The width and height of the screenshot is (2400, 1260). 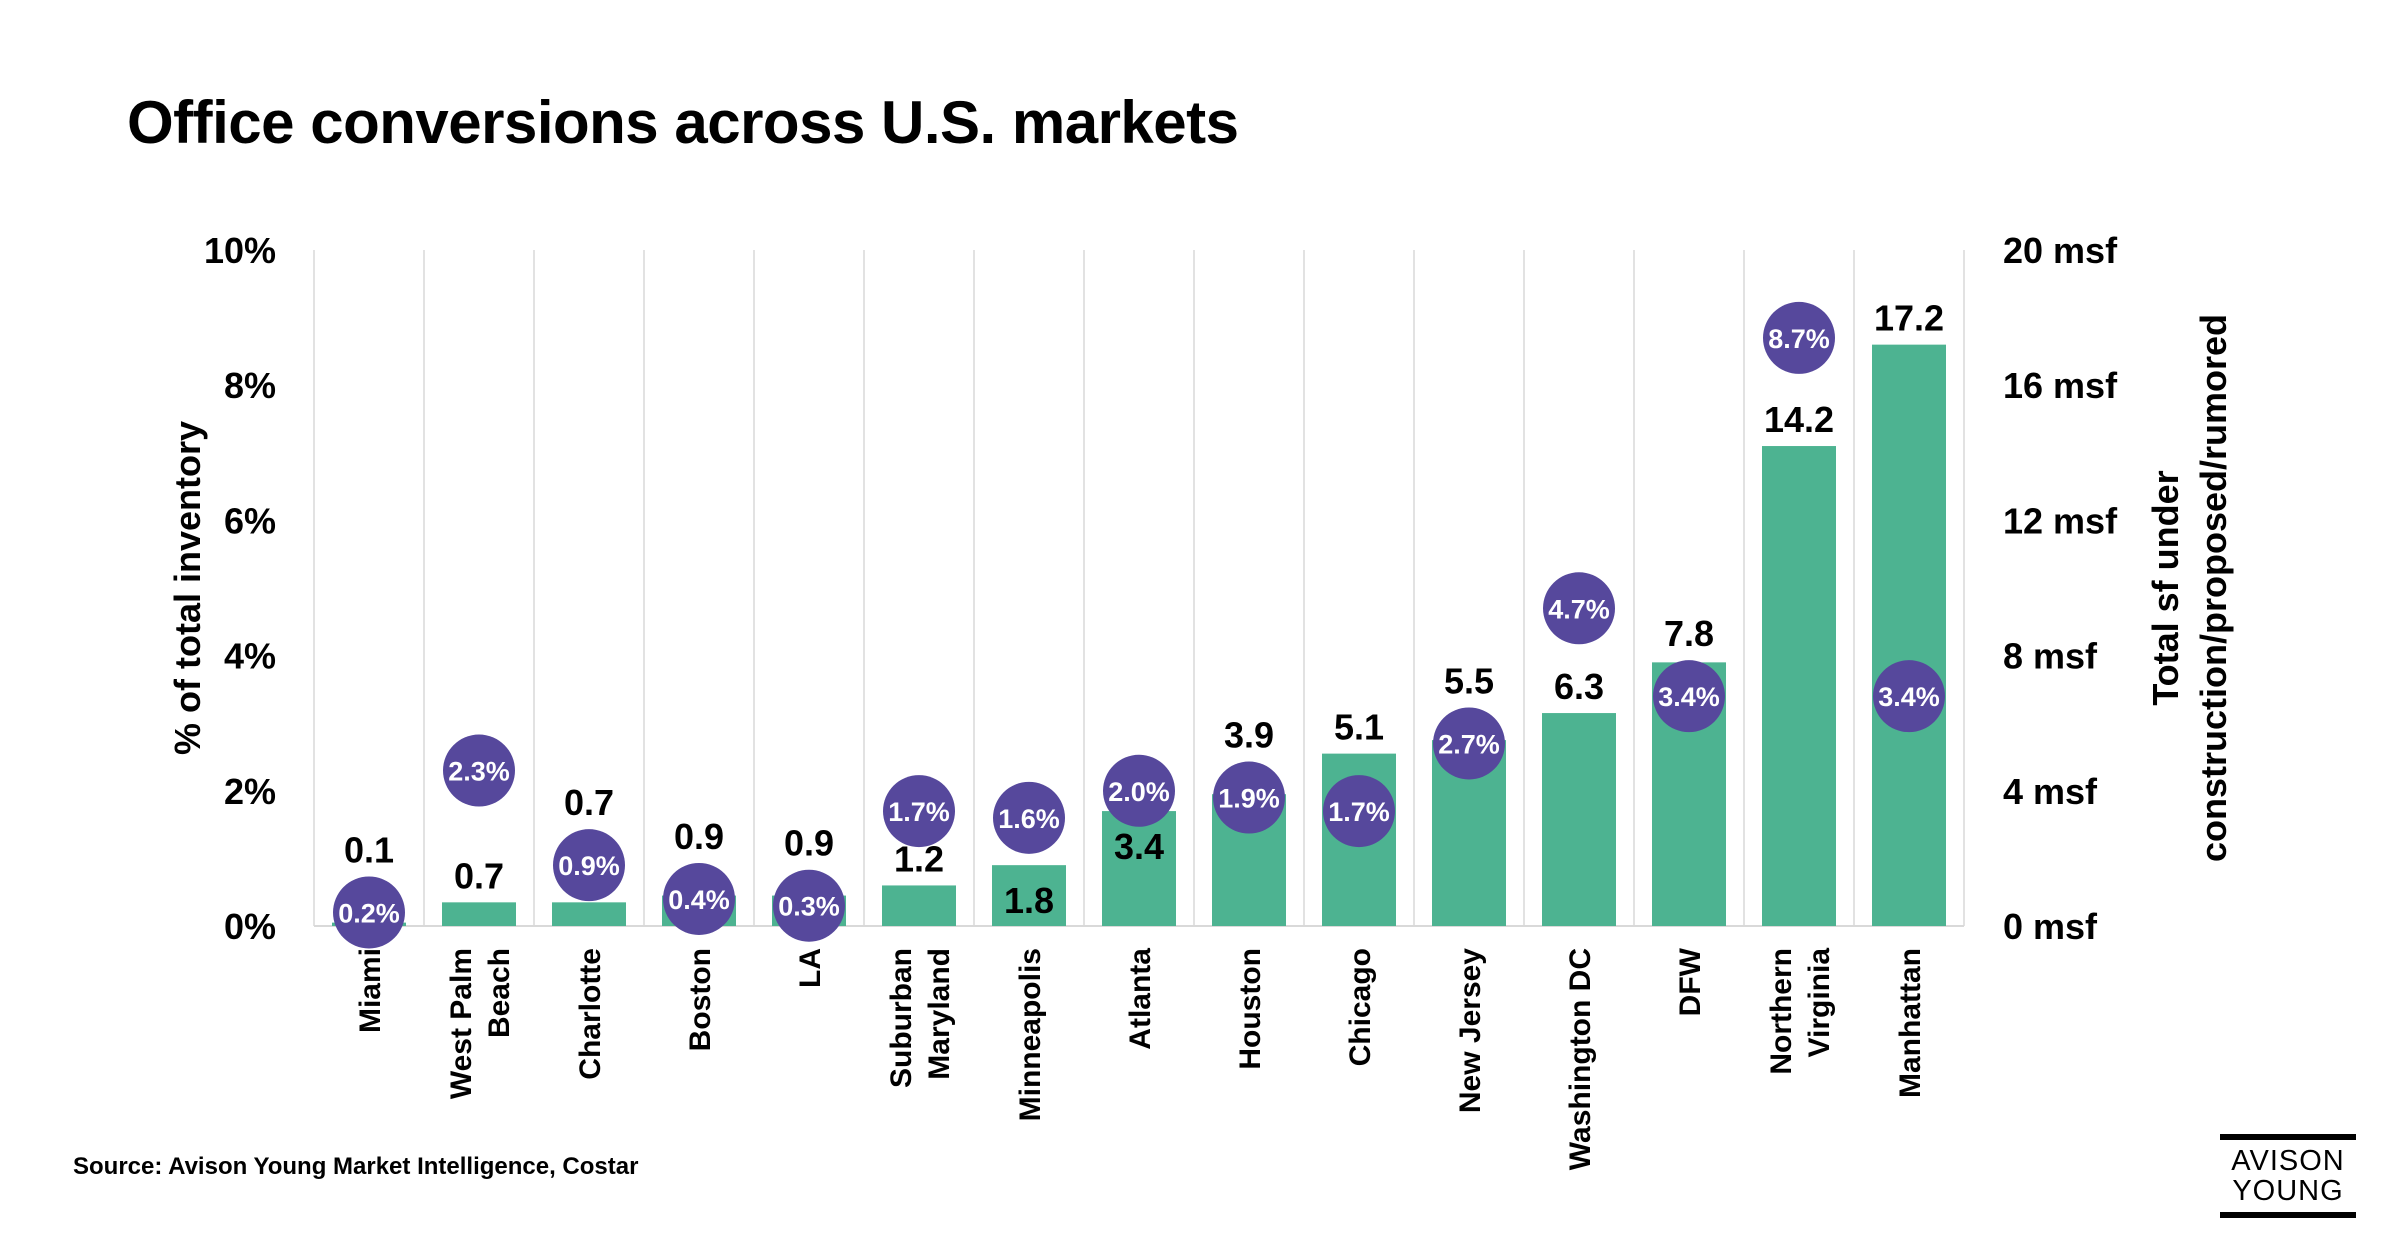 What do you see at coordinates (1250, 1009) in the screenshot?
I see `category-label: Houston` at bounding box center [1250, 1009].